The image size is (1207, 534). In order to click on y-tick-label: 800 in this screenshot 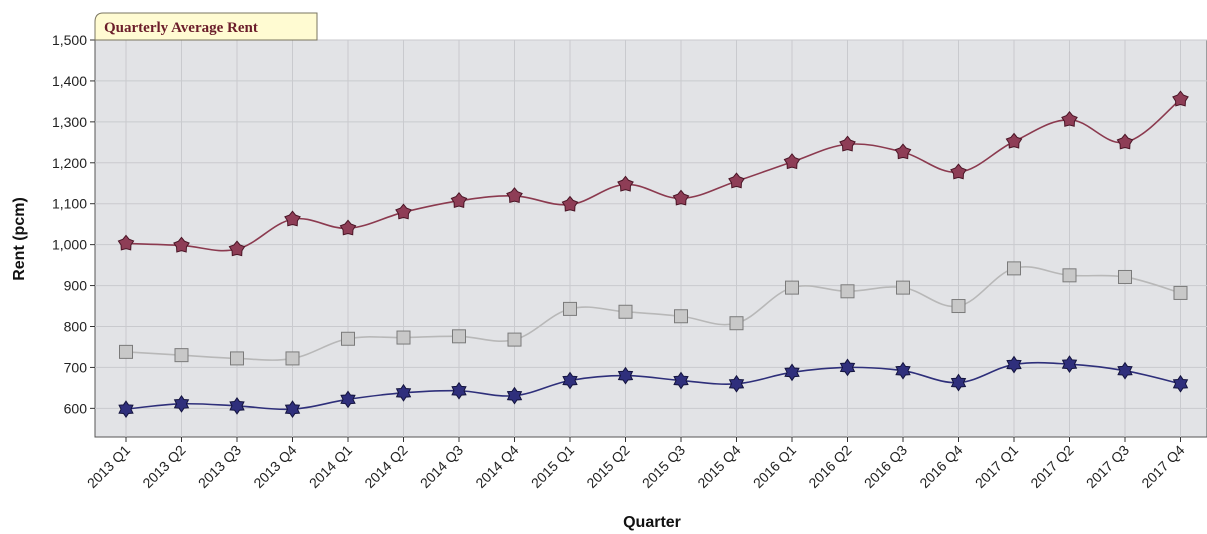, I will do `click(76, 326)`.